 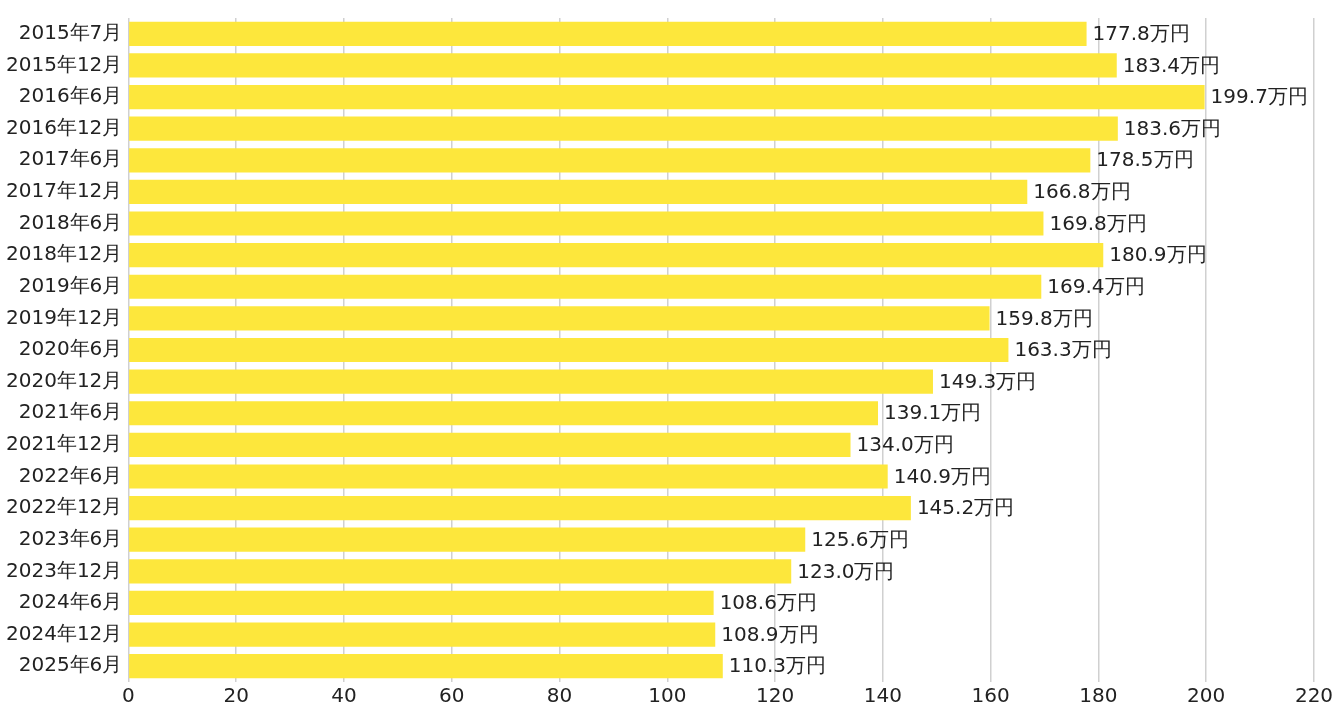 I want to click on data-label: 169.8万円, so click(x=1098, y=222).